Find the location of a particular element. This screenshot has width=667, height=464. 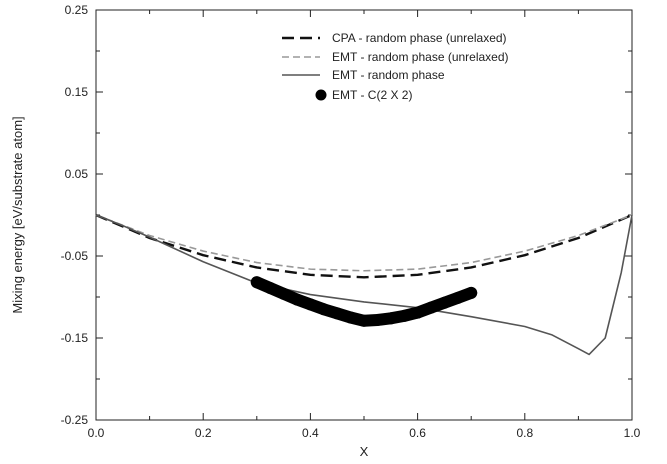

legend-label-2: EMT - random phase is located at coordinates (388, 75).